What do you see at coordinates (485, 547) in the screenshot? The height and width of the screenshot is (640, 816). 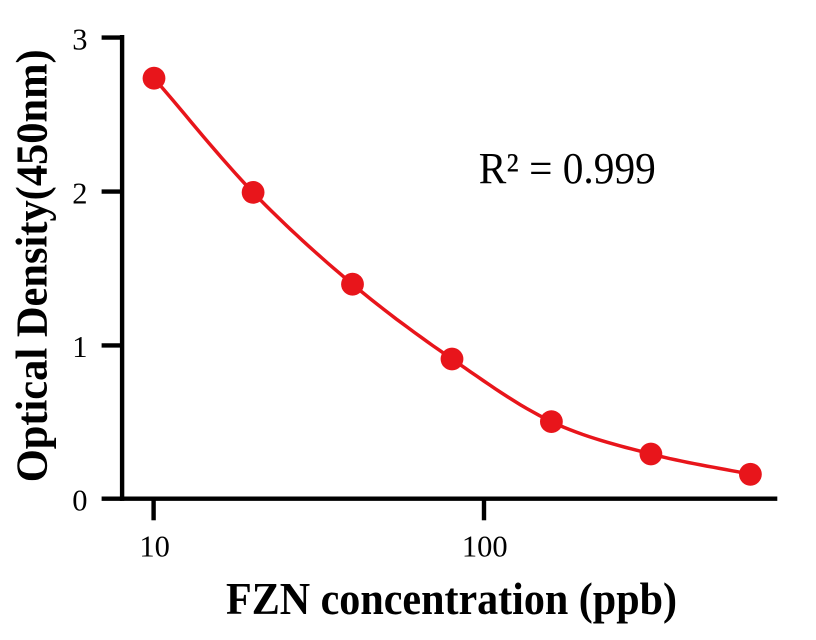 I see `svg-text: 100` at bounding box center [485, 547].